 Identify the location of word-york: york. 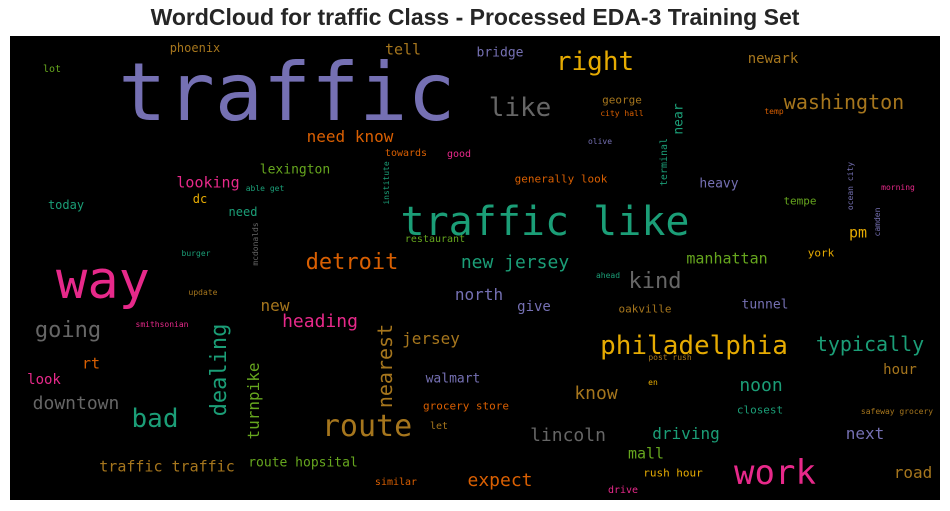
(821, 253).